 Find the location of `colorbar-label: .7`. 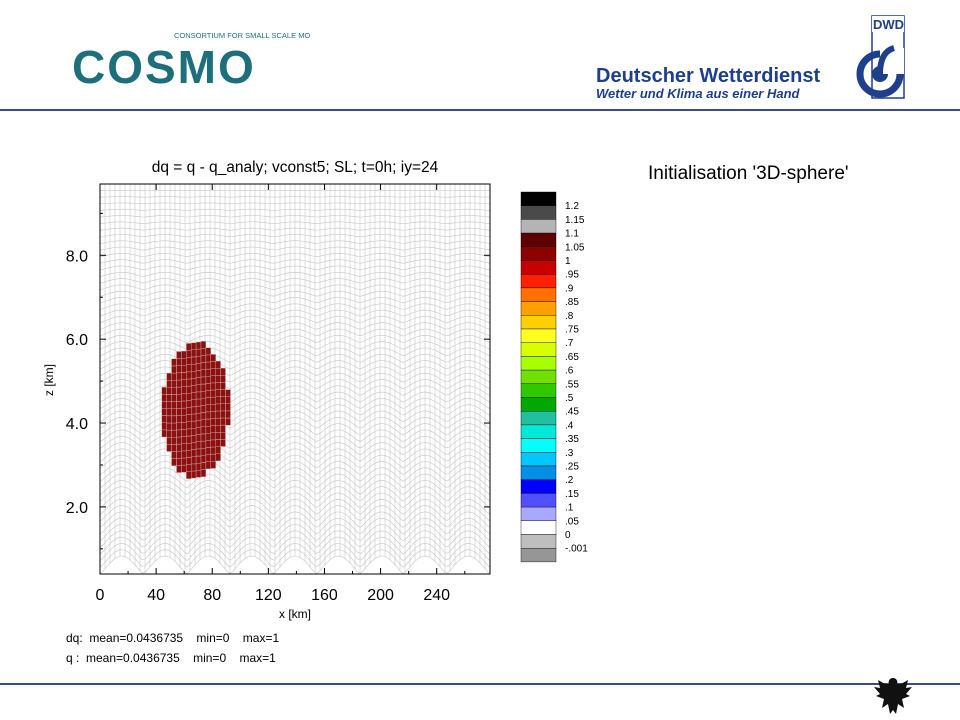

colorbar-label: .7 is located at coordinates (569, 343).